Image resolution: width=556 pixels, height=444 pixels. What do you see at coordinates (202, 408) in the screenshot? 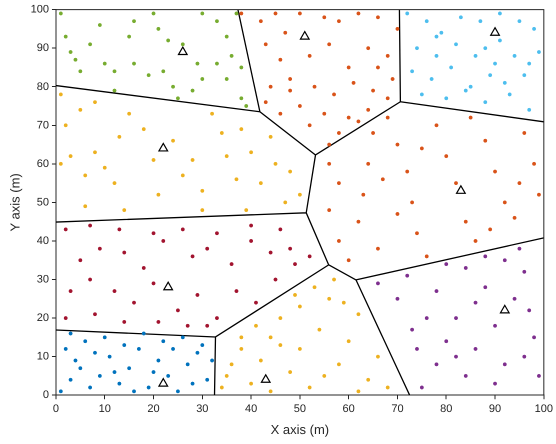
I see `x-tick-label: 30` at bounding box center [202, 408].